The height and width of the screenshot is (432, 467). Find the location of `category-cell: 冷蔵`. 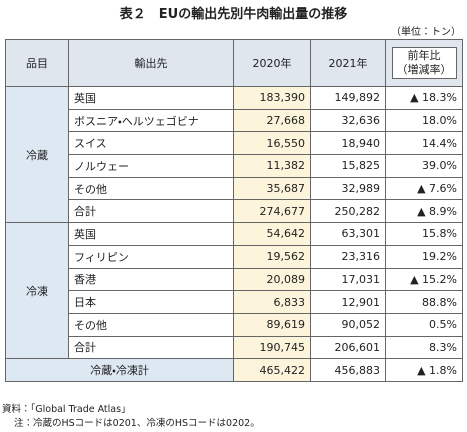

category-cell: 冷蔵 is located at coordinates (37, 154).